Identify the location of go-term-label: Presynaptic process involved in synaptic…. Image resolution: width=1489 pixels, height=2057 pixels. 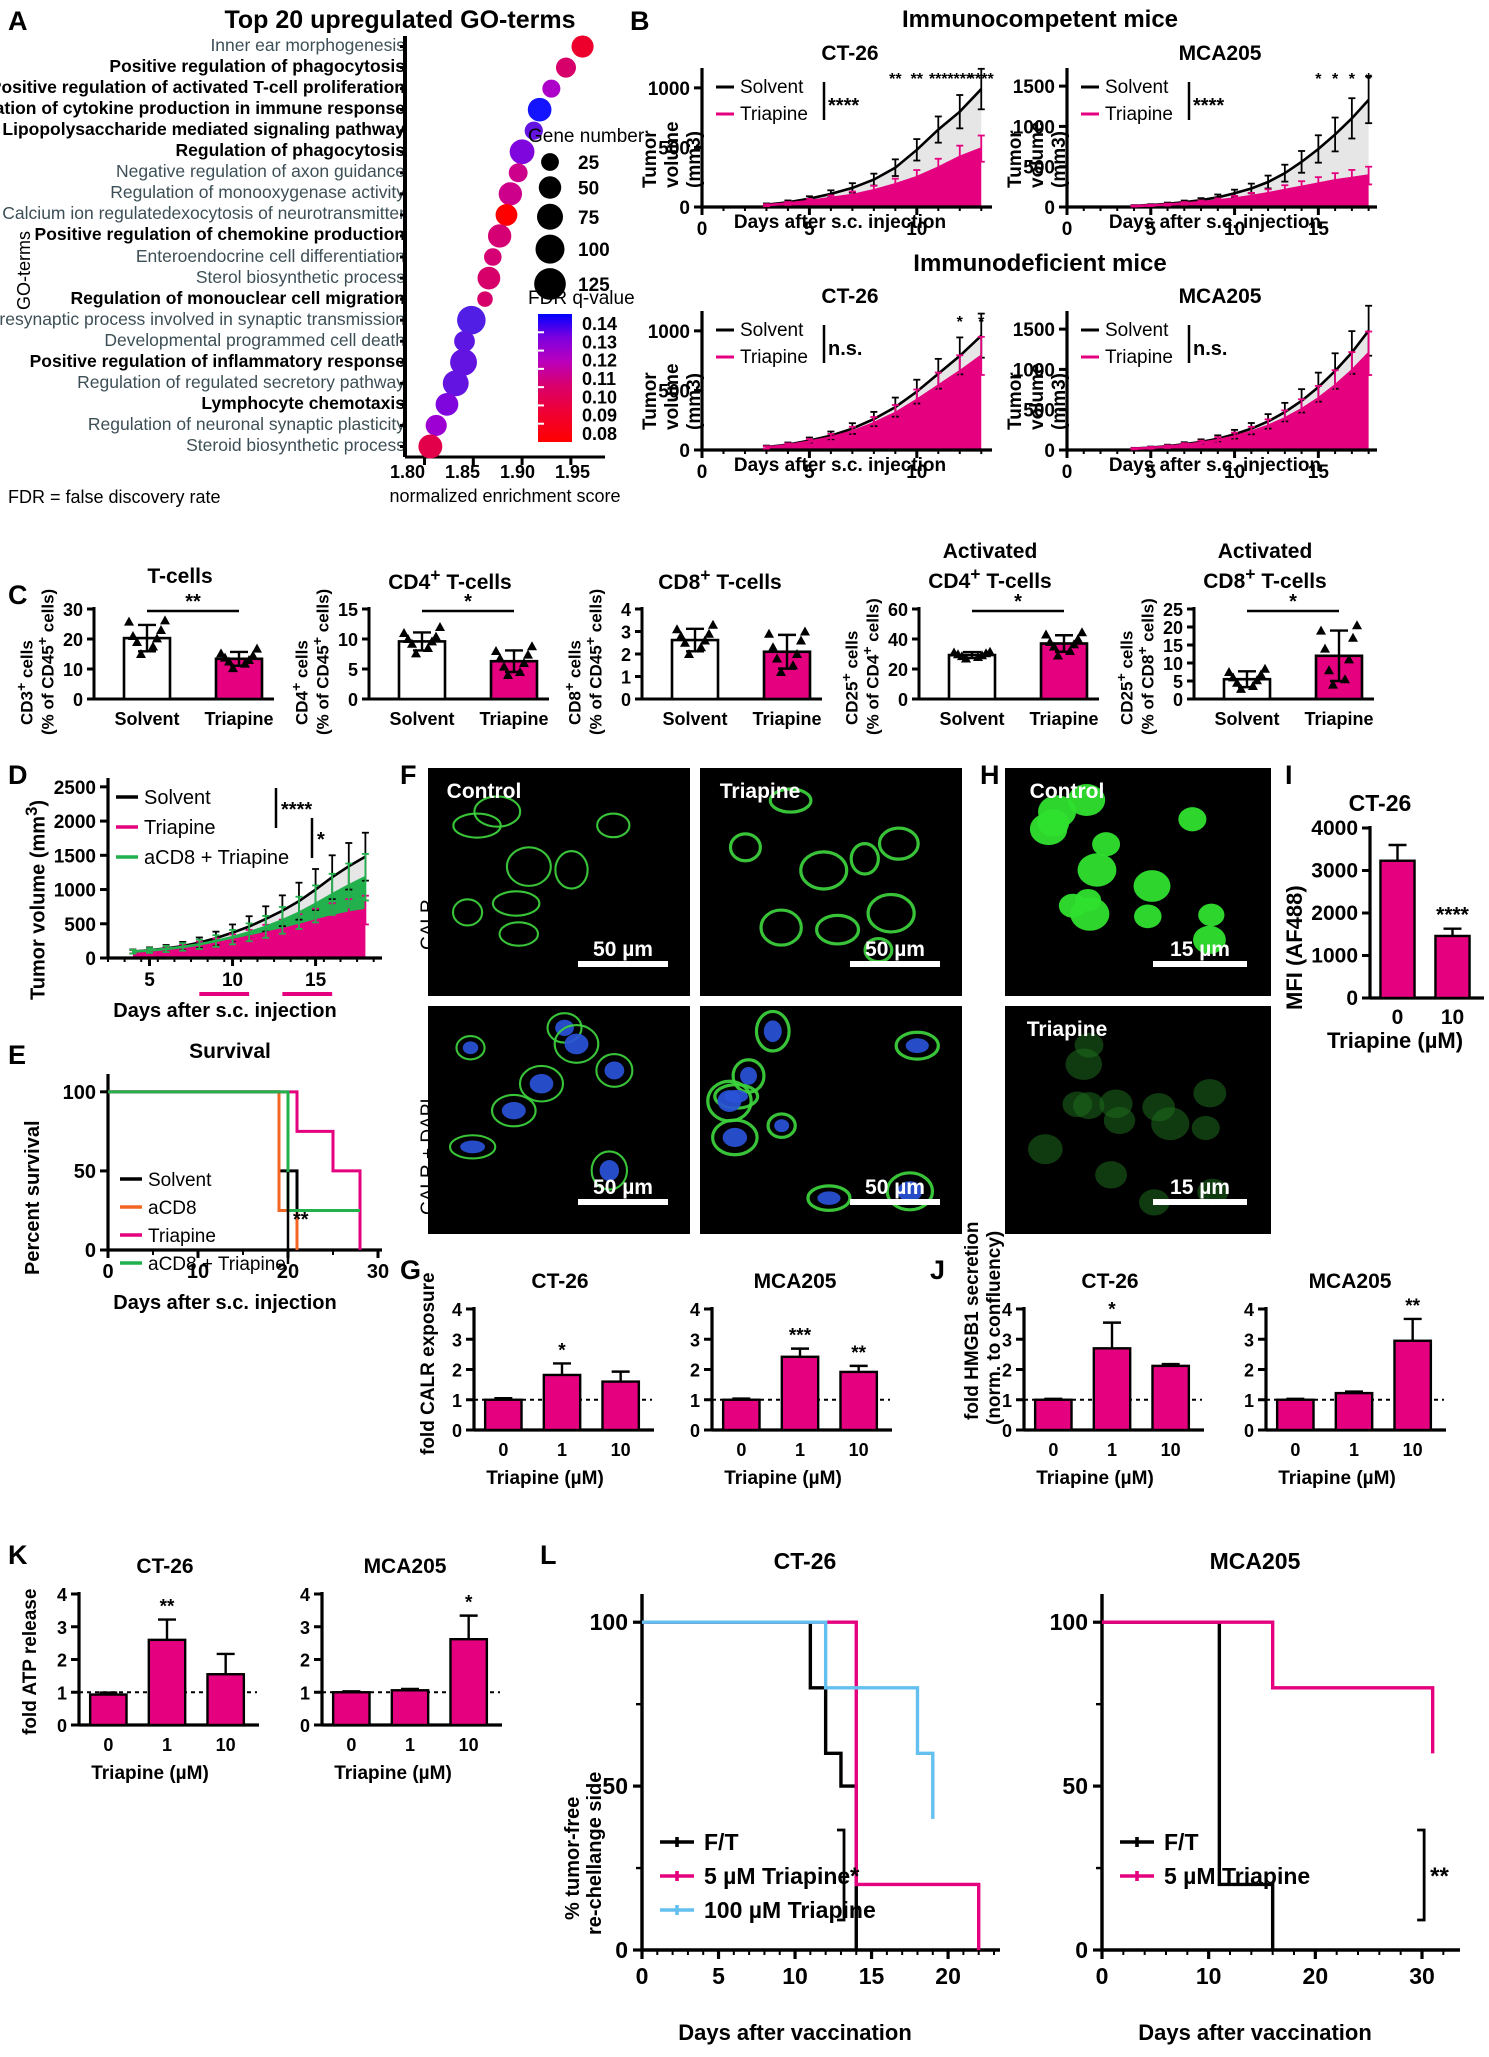
(202, 318).